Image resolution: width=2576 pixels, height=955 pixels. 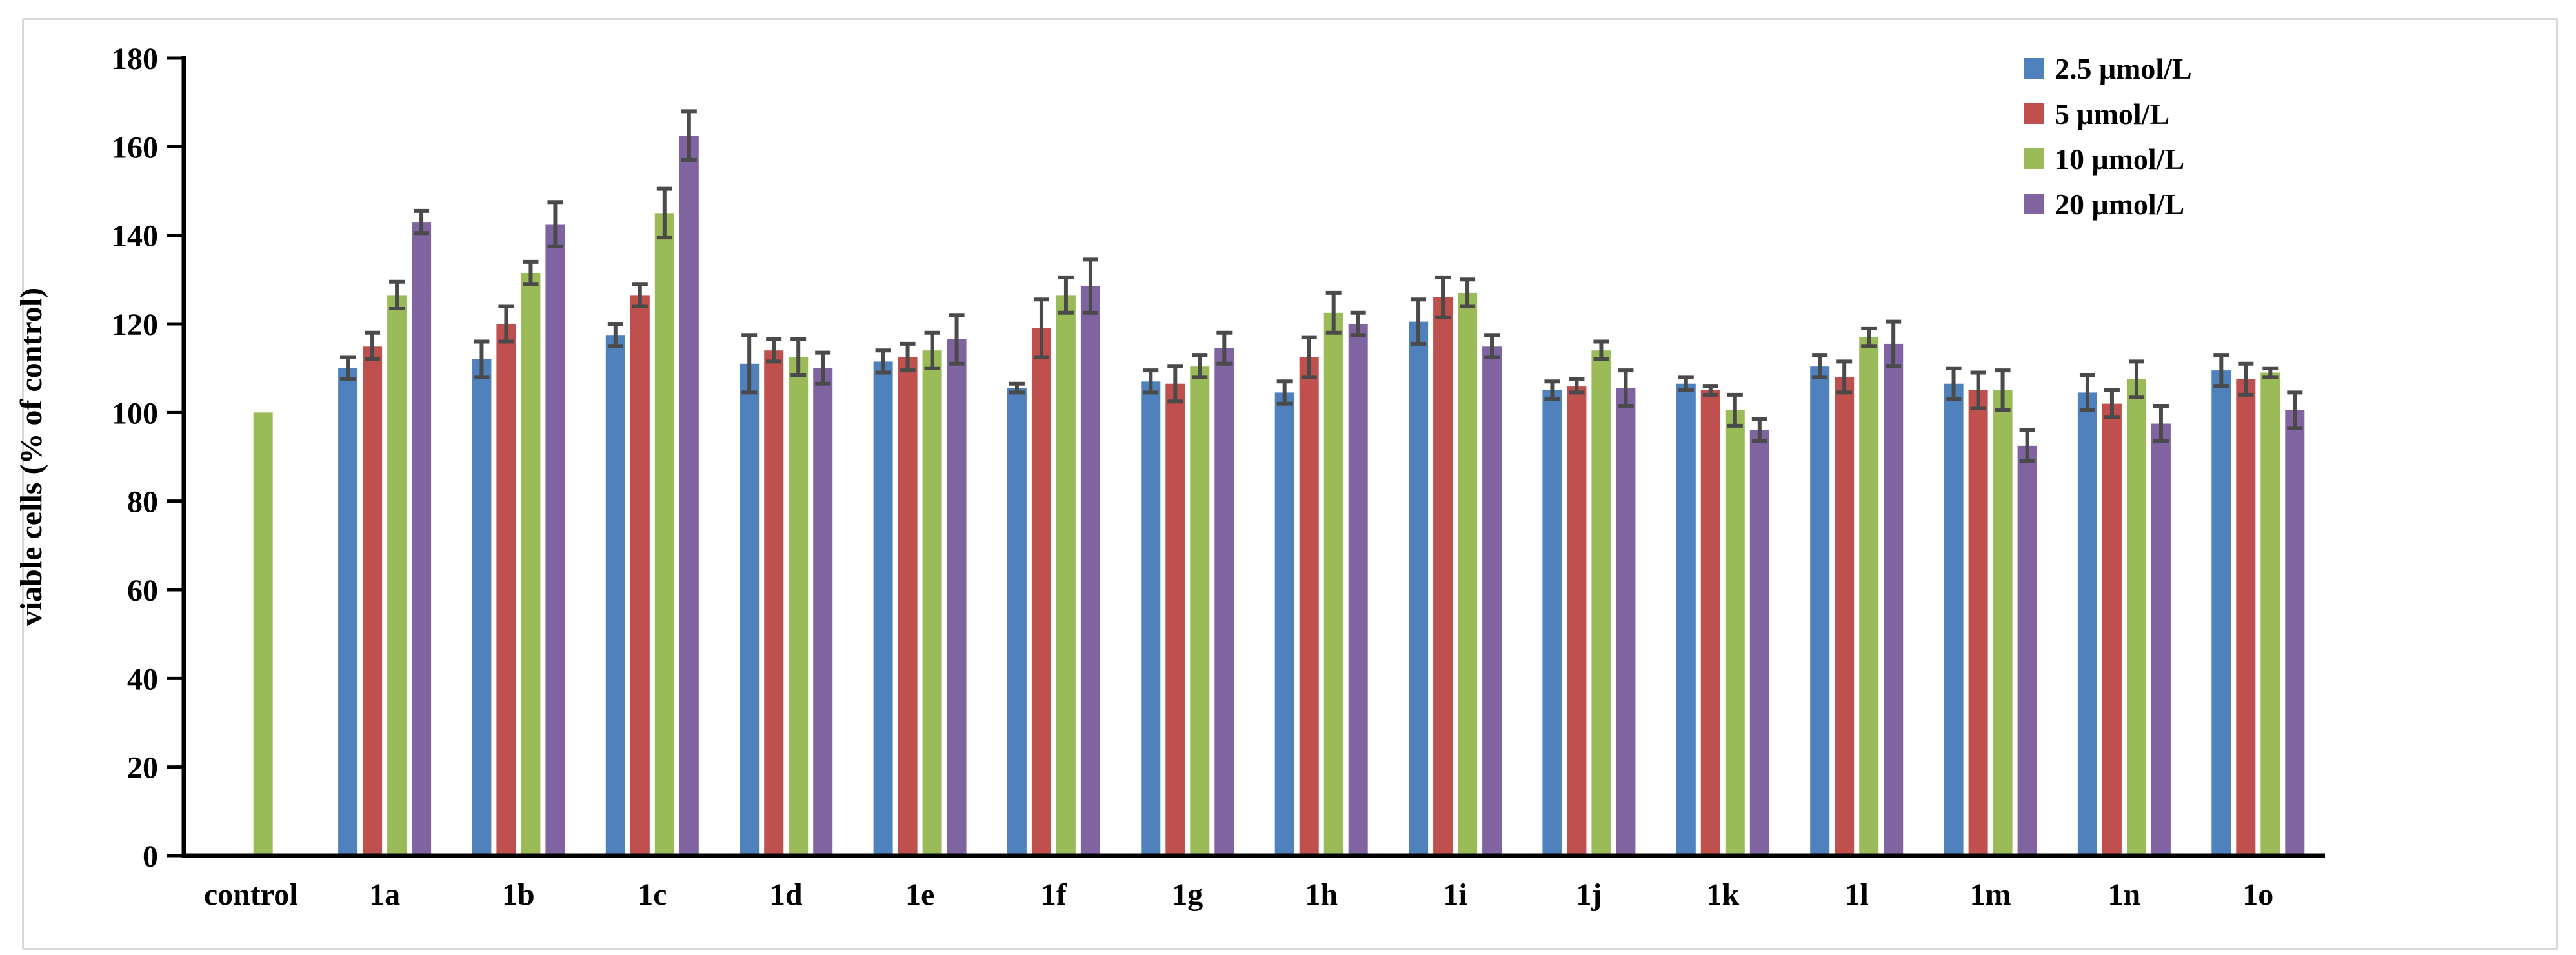 What do you see at coordinates (531, 564) in the screenshot?
I see `bar-10μmol/L-1b` at bounding box center [531, 564].